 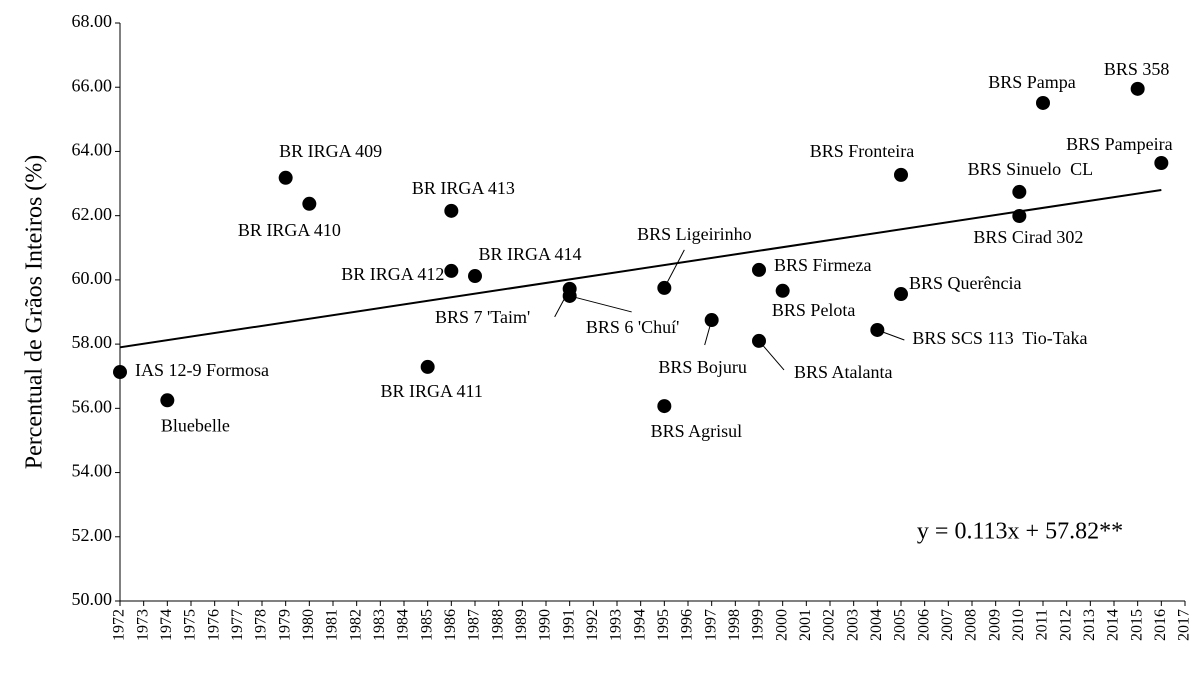 What do you see at coordinates (92, 214) in the screenshot?
I see `y-tick-label: 62.00` at bounding box center [92, 214].